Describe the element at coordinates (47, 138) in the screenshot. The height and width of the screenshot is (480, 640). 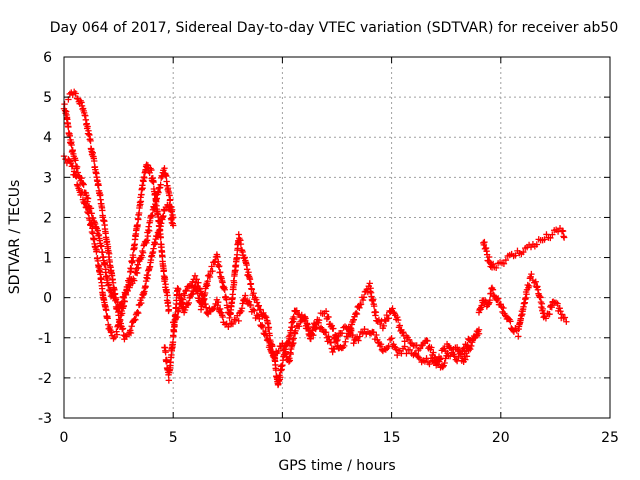
I see `y-tick-label: 4` at that location.